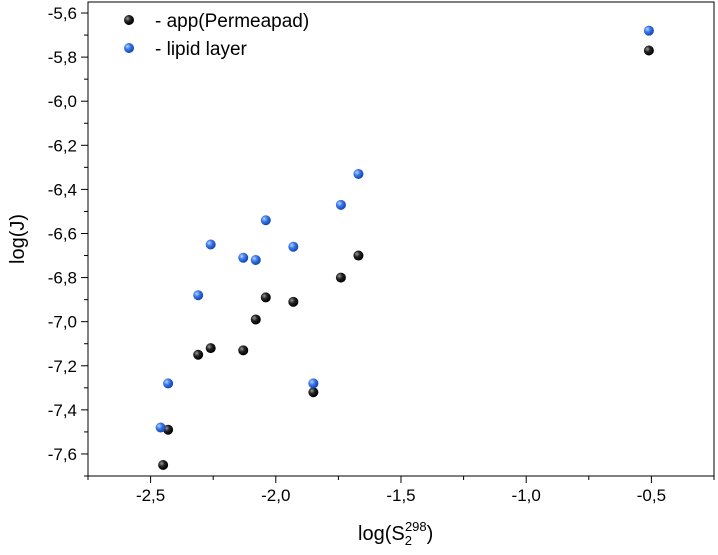  Describe the element at coordinates (129, 20) in the screenshot. I see `legend-marker-app` at that location.